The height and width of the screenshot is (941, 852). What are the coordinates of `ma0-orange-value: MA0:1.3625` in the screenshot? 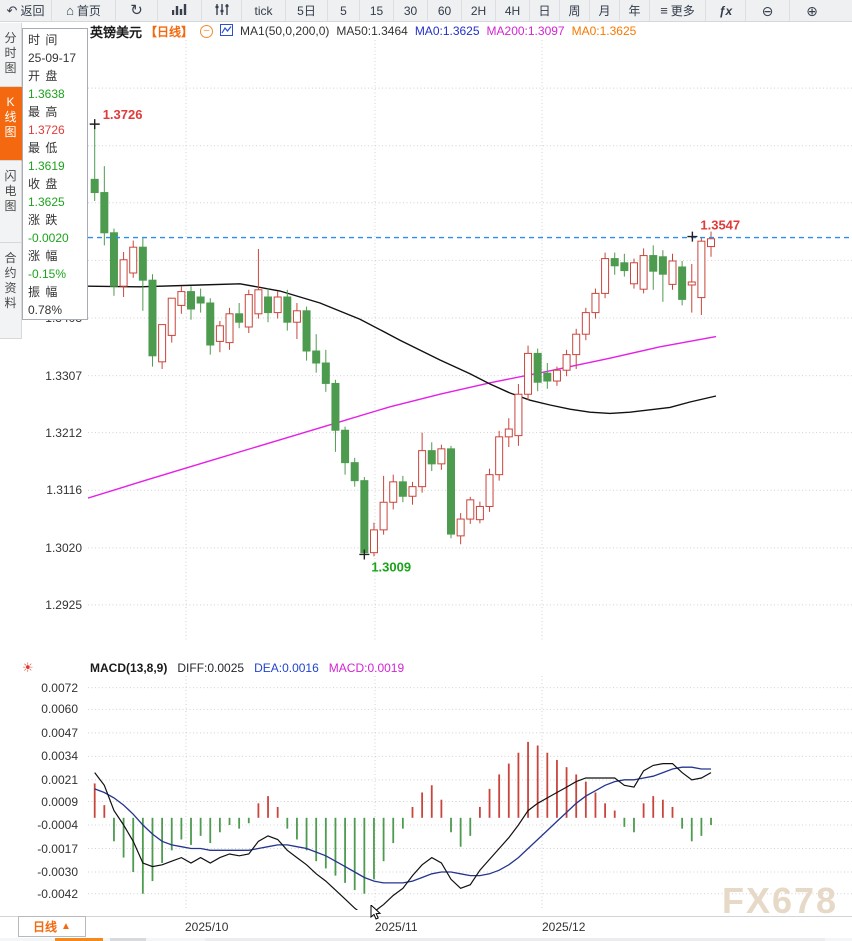 It's located at (604, 31).